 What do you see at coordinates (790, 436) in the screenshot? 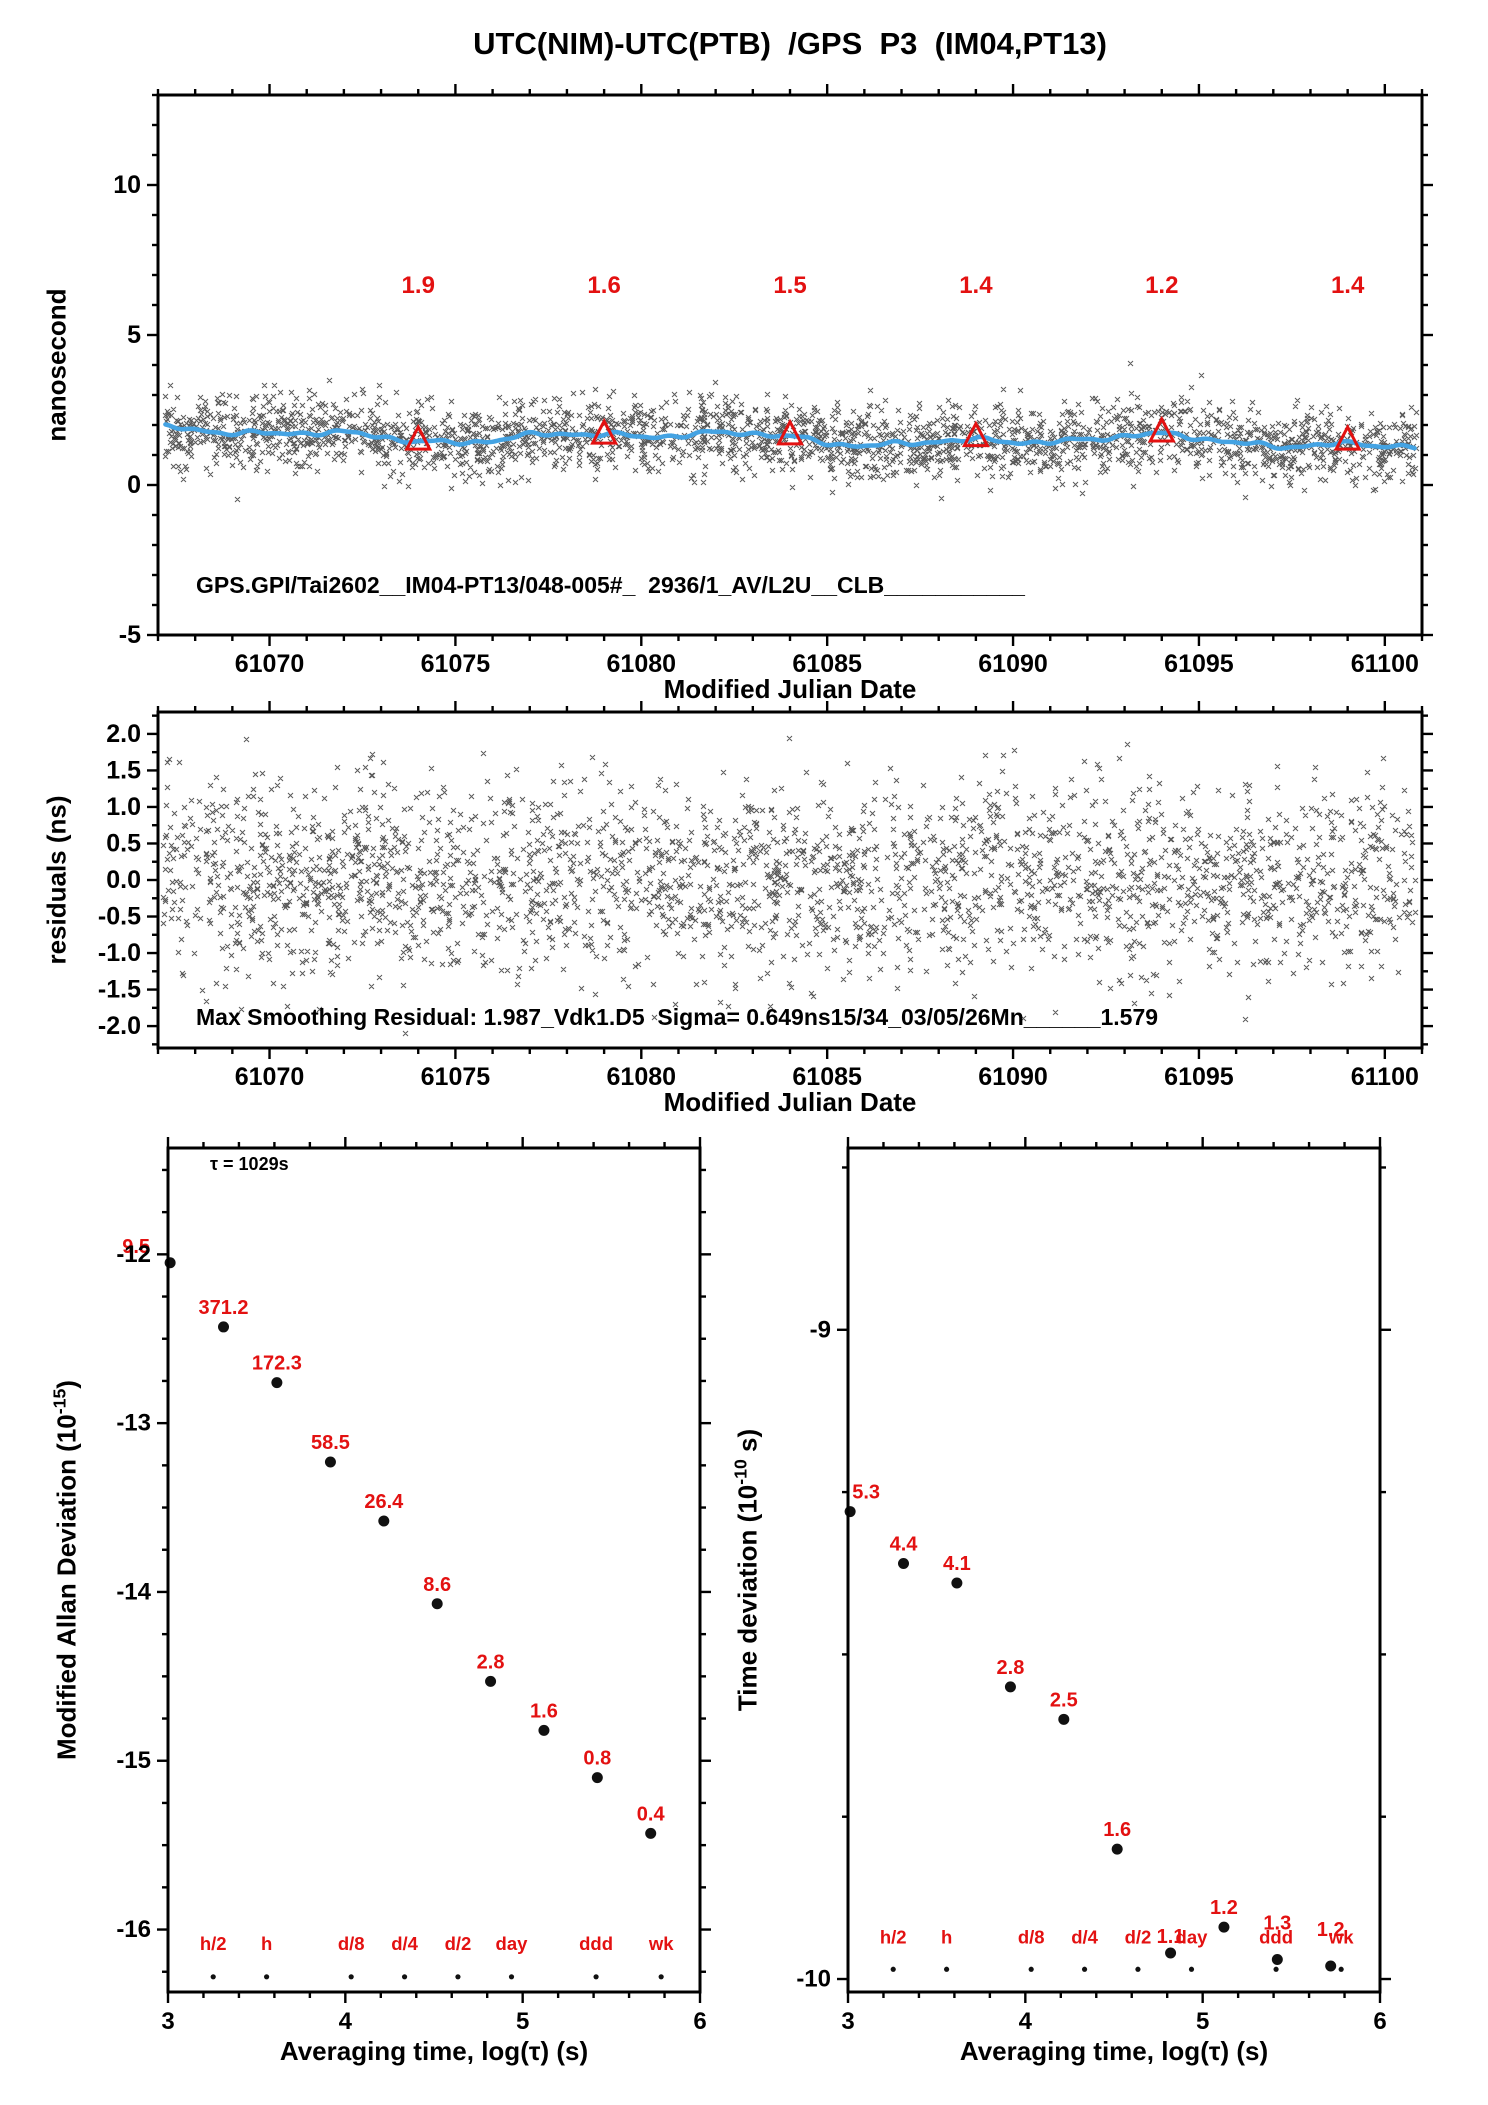
I see `smoothing-line` at bounding box center [790, 436].